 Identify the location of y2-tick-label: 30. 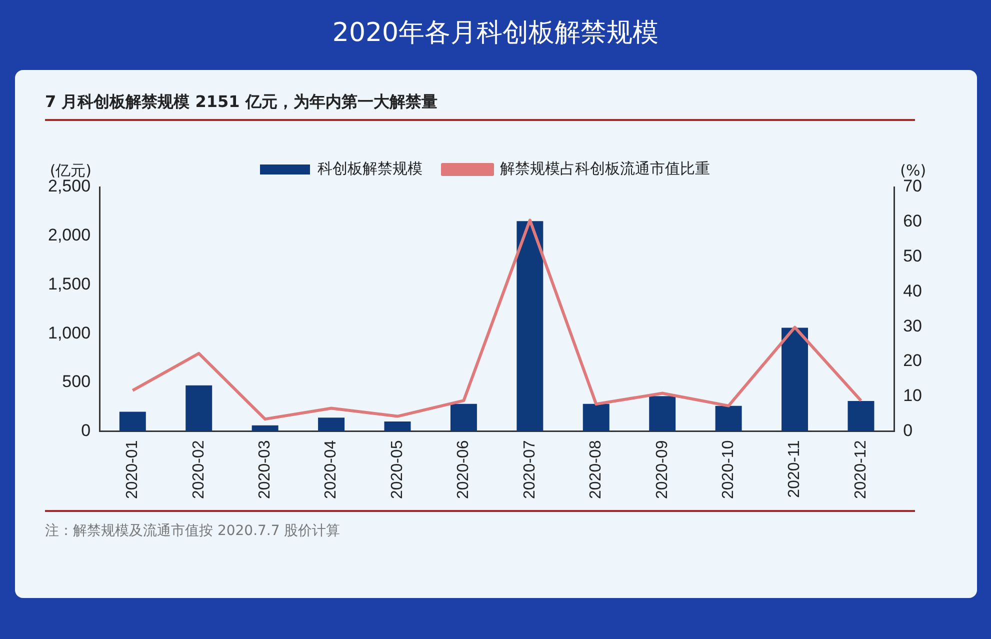
(912, 326).